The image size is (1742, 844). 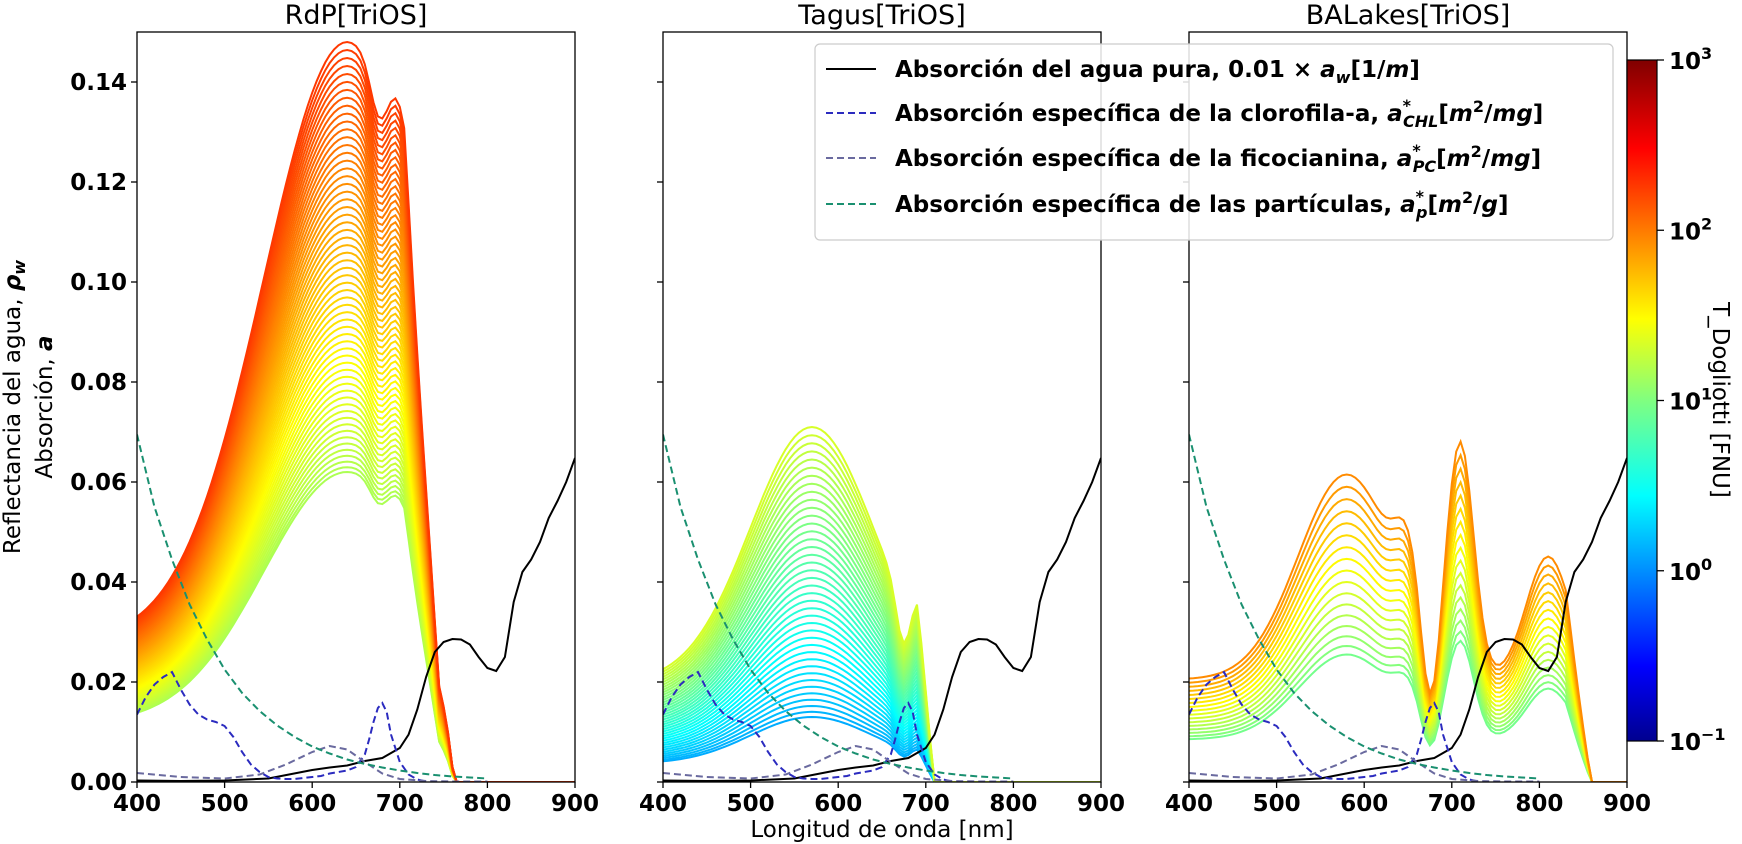 I want to click on colorbar-tick-label: 10³, so click(x=1690, y=59).